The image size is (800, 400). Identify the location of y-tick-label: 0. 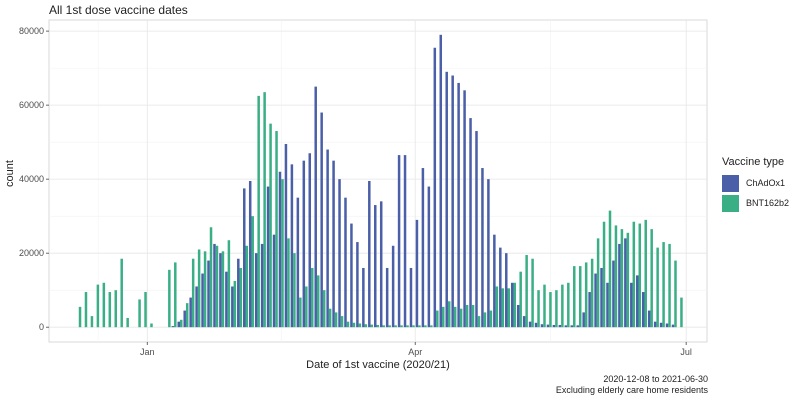
(41, 327).